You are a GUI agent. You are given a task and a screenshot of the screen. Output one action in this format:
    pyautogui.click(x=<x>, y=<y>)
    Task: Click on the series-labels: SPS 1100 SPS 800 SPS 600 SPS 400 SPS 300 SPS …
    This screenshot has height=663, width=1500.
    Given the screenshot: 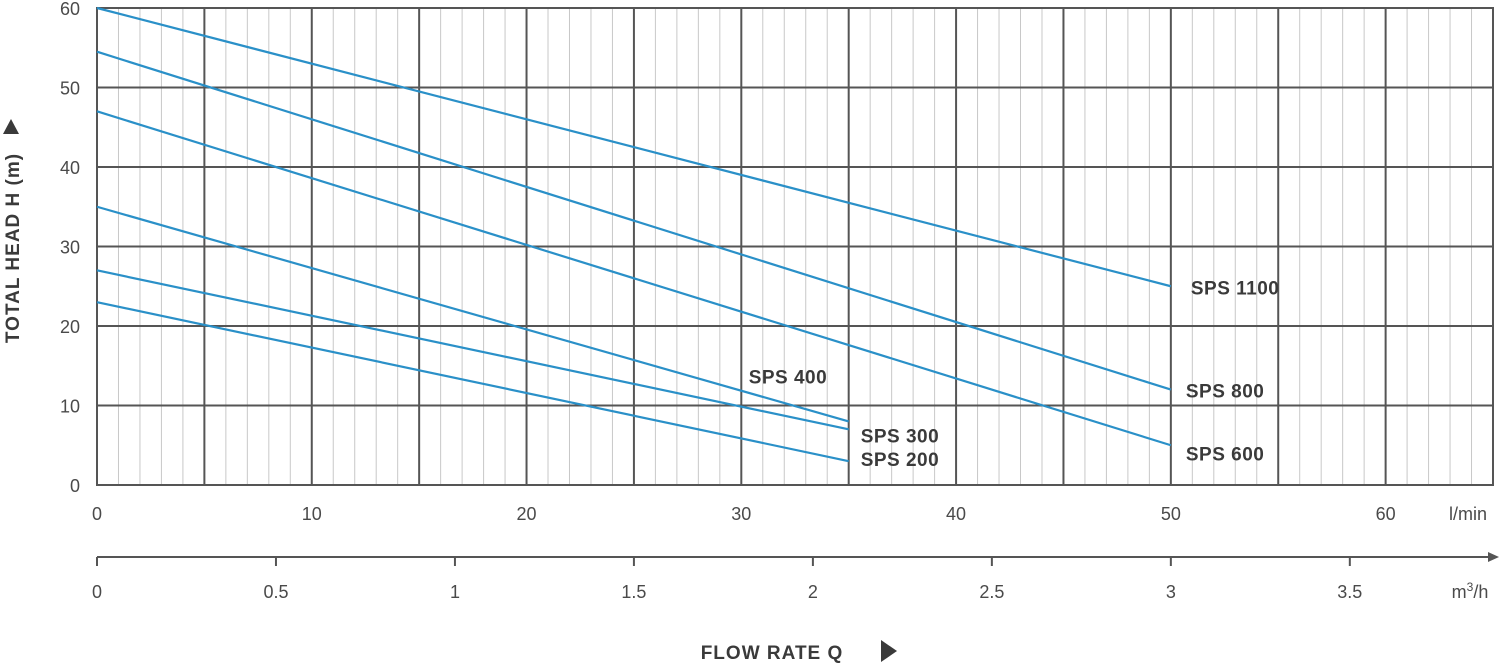 What is the action you would take?
    pyautogui.click(x=1014, y=374)
    